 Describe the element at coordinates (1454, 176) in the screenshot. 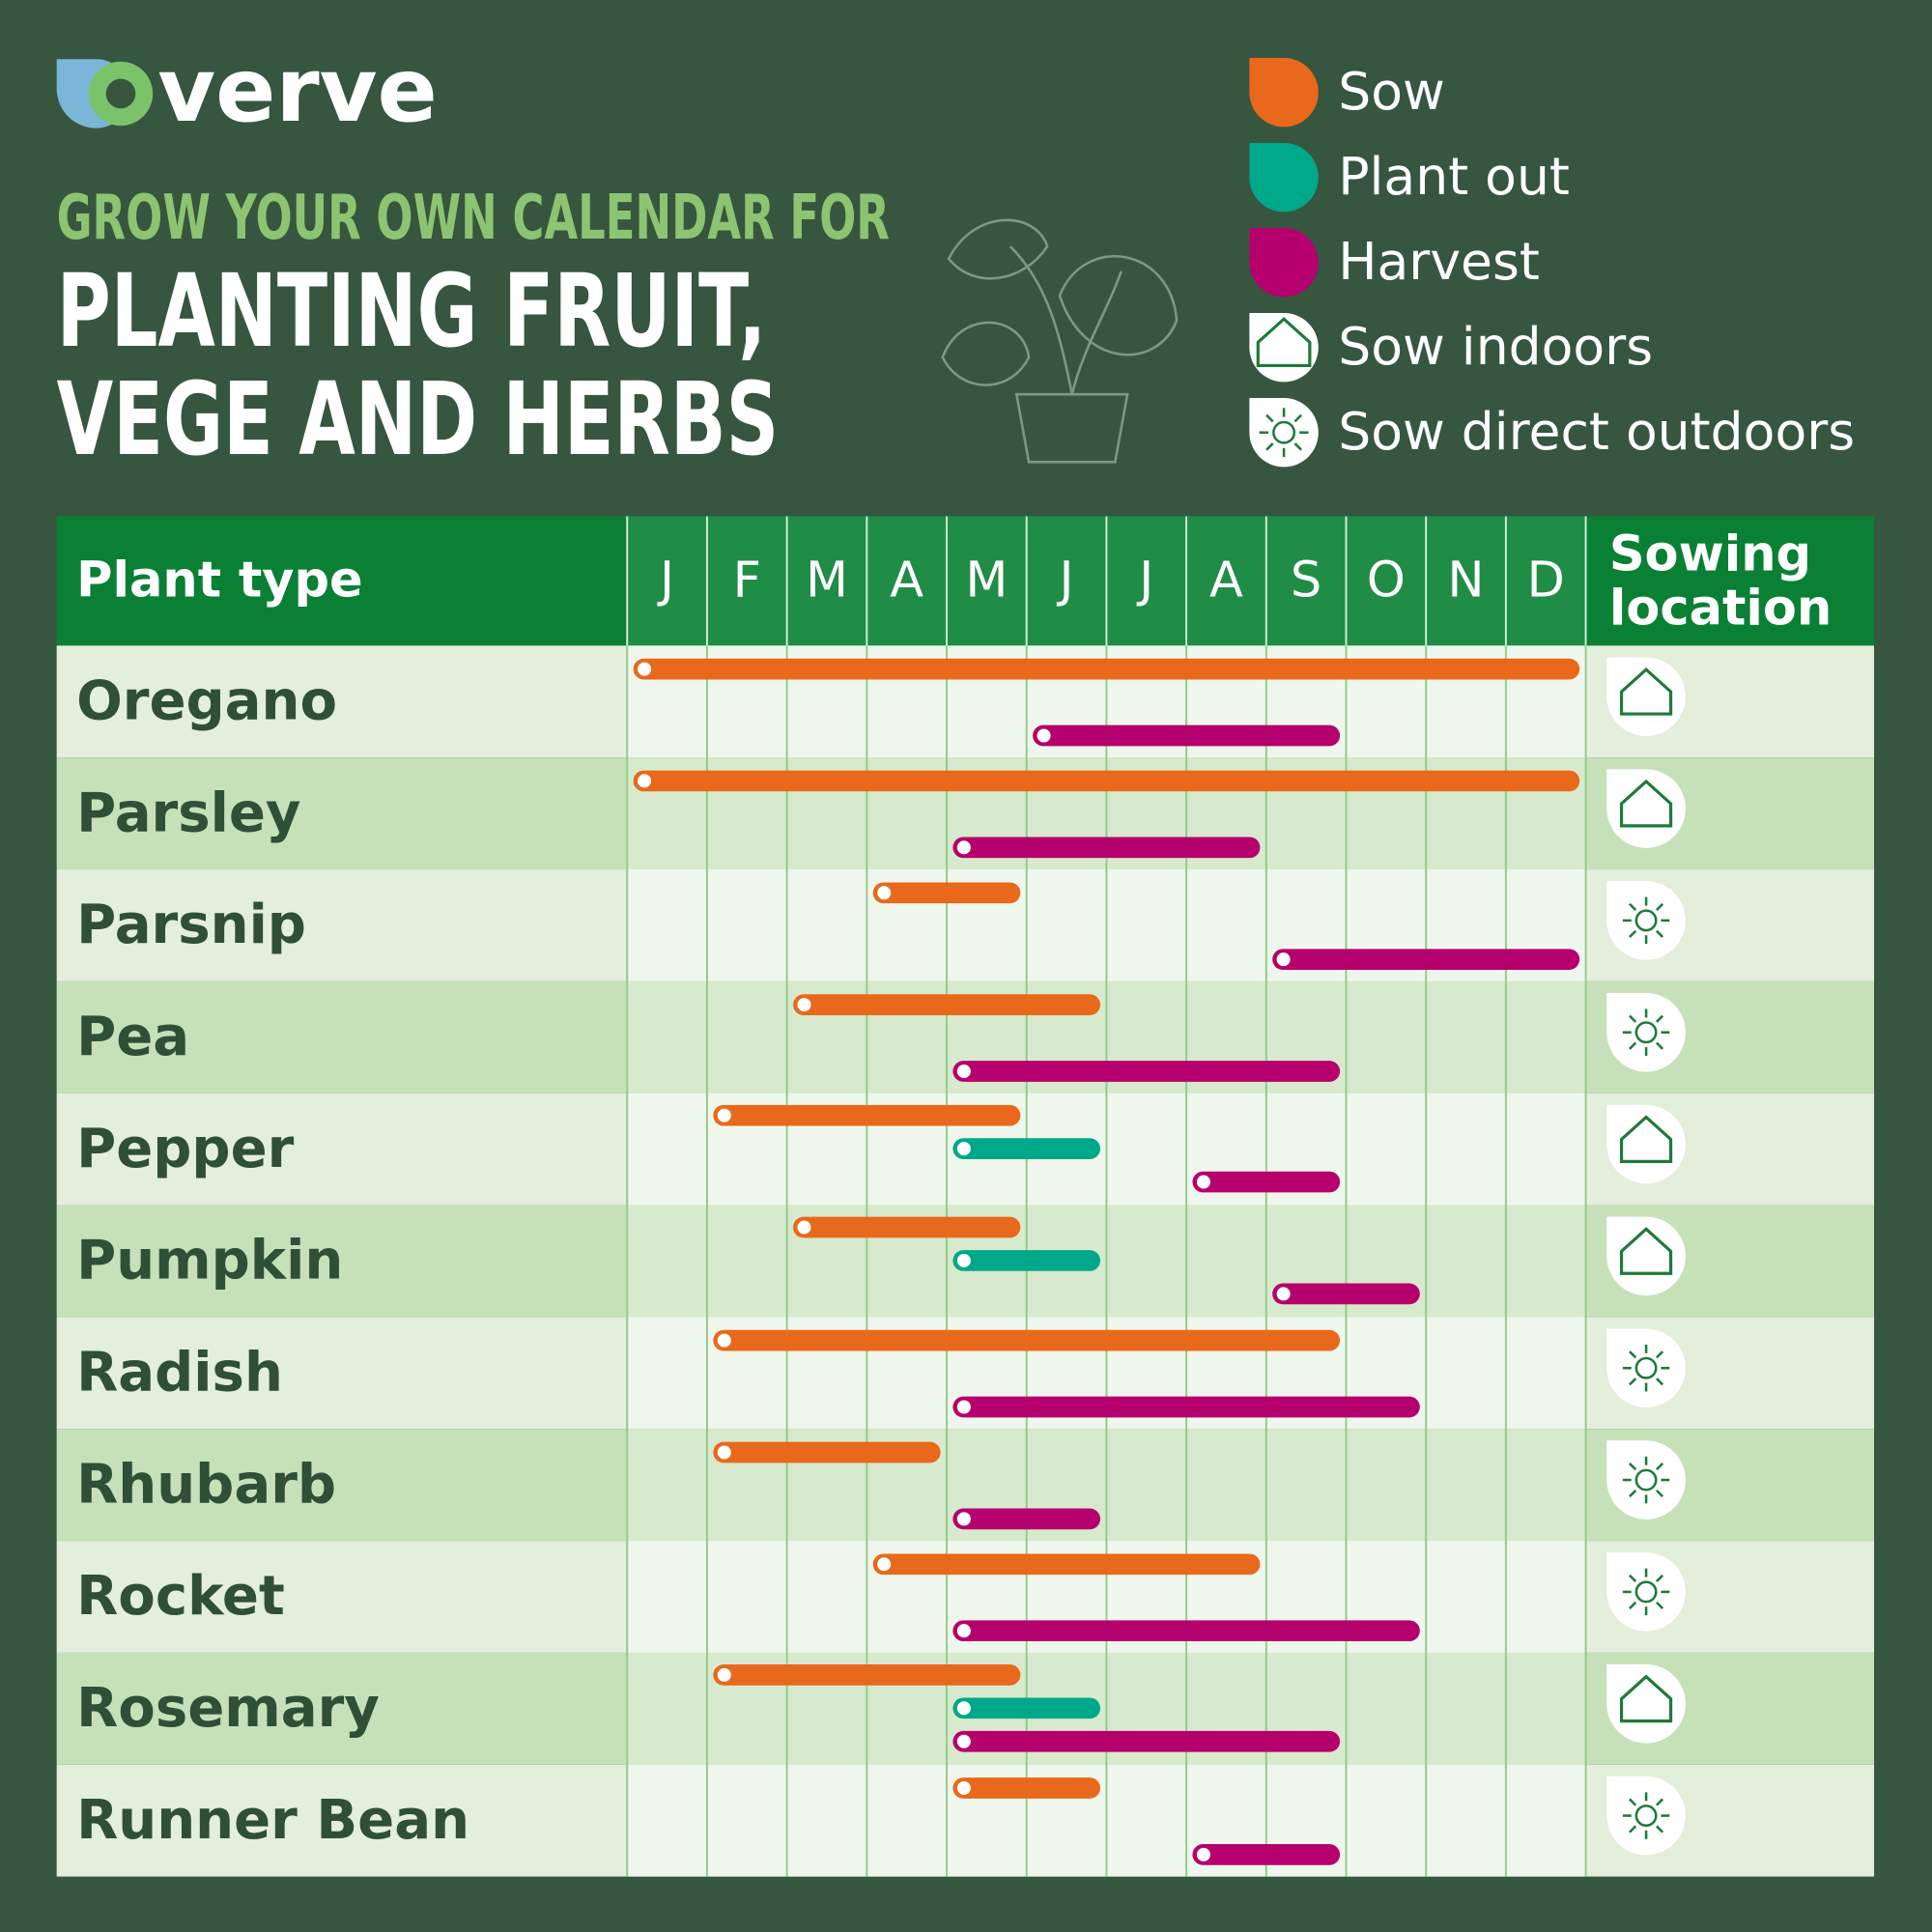

I see `legend-label: Plant out` at that location.